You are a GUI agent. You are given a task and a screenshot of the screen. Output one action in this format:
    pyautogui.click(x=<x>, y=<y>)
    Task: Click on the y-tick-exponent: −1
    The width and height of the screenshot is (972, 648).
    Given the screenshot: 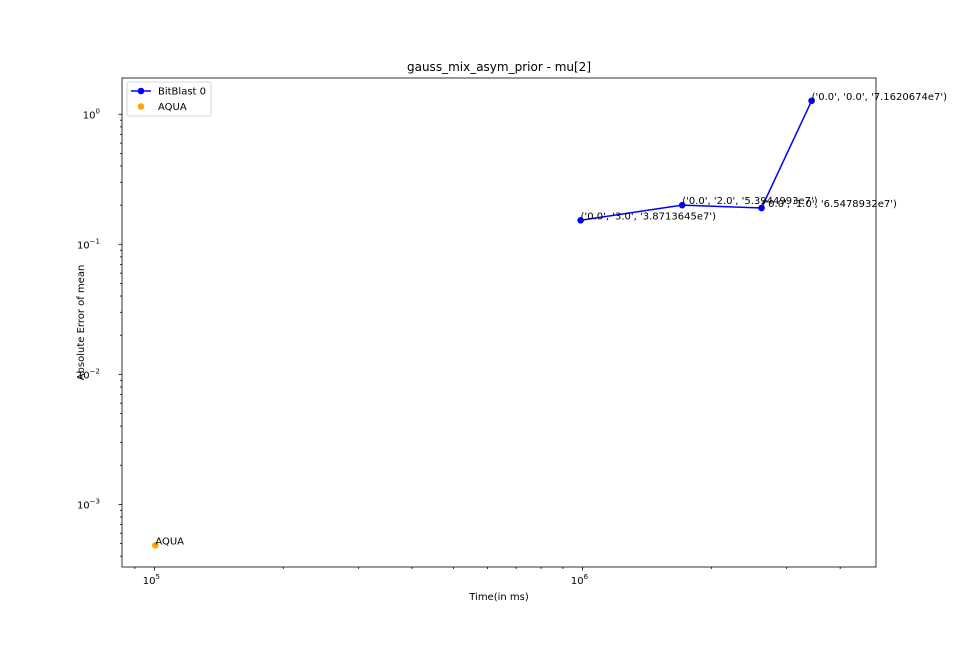 What is the action you would take?
    pyautogui.click(x=95, y=241)
    